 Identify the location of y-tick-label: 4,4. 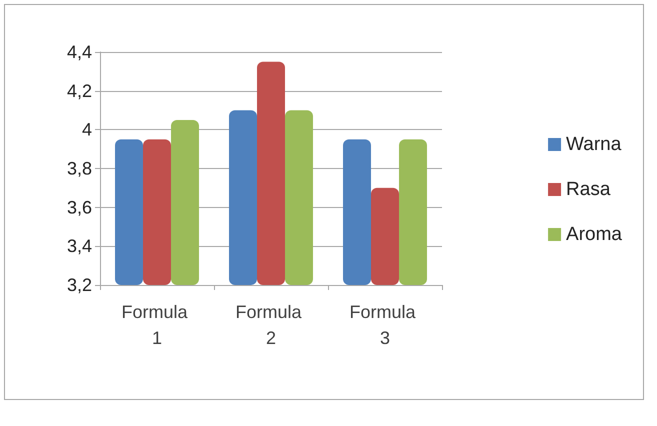
(79, 52).